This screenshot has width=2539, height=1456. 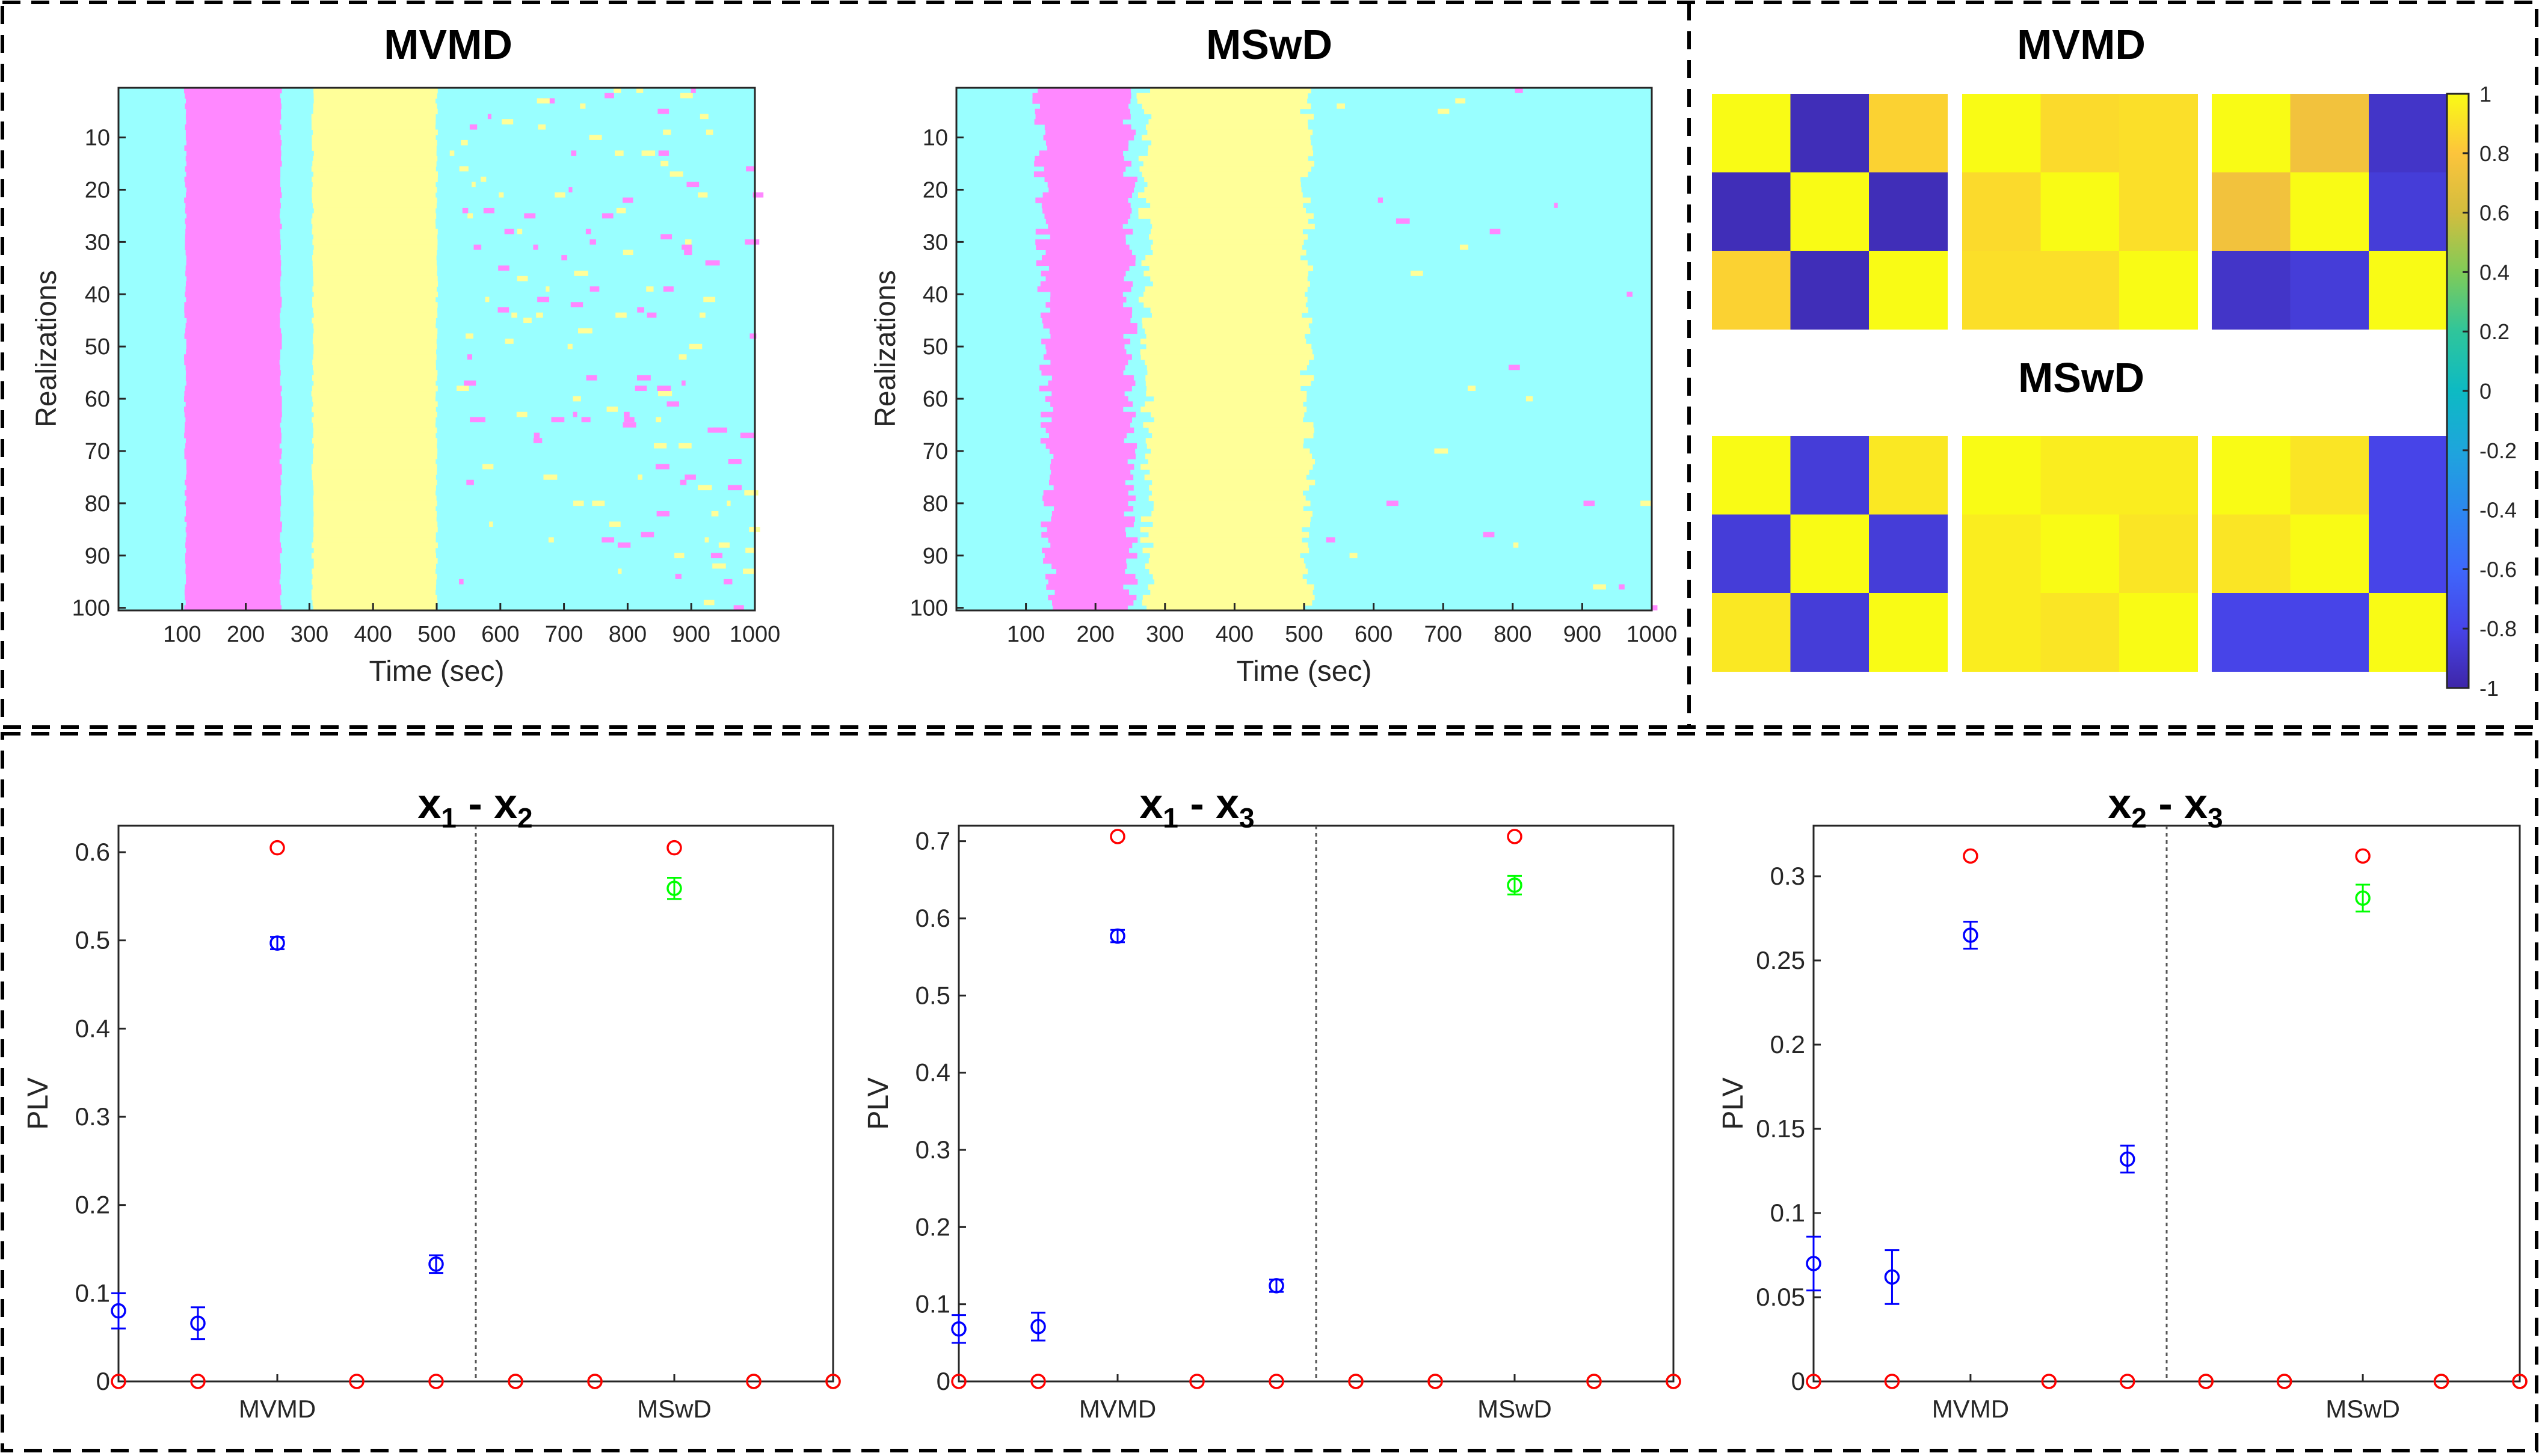 What do you see at coordinates (1247, 818) in the screenshot?
I see `plv-title-subscript: 3` at bounding box center [1247, 818].